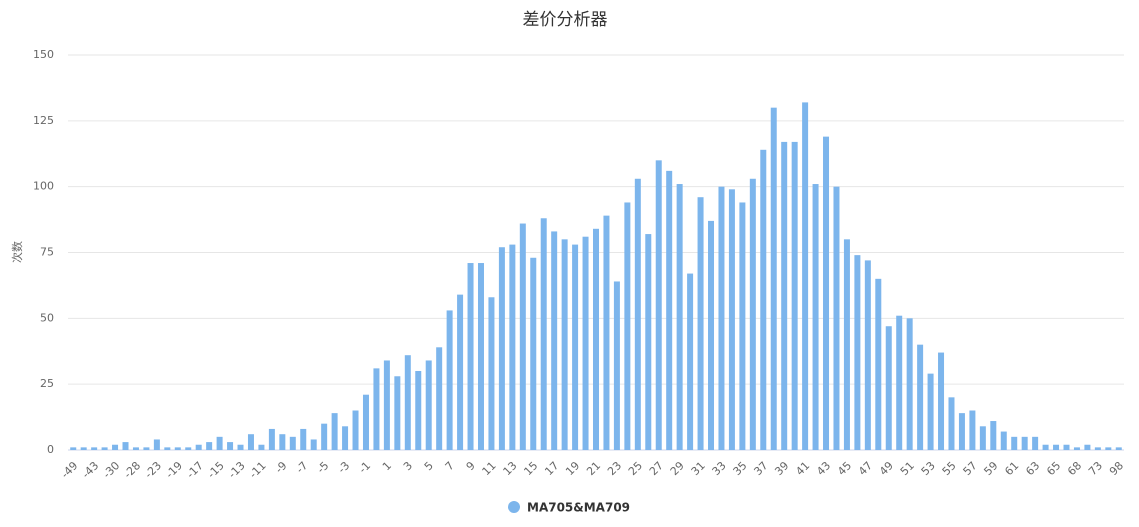 The height and width of the screenshot is (527, 1139). Describe the element at coordinates (47, 317) in the screenshot. I see `y-tick-label: 50` at that location.